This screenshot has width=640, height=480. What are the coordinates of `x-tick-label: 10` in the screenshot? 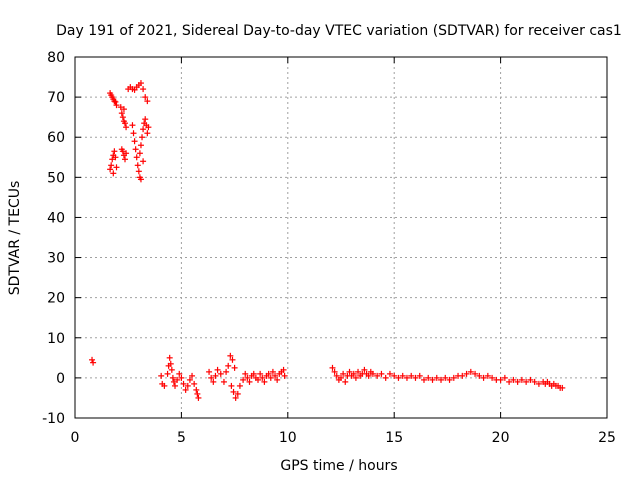 It's located at (288, 438).